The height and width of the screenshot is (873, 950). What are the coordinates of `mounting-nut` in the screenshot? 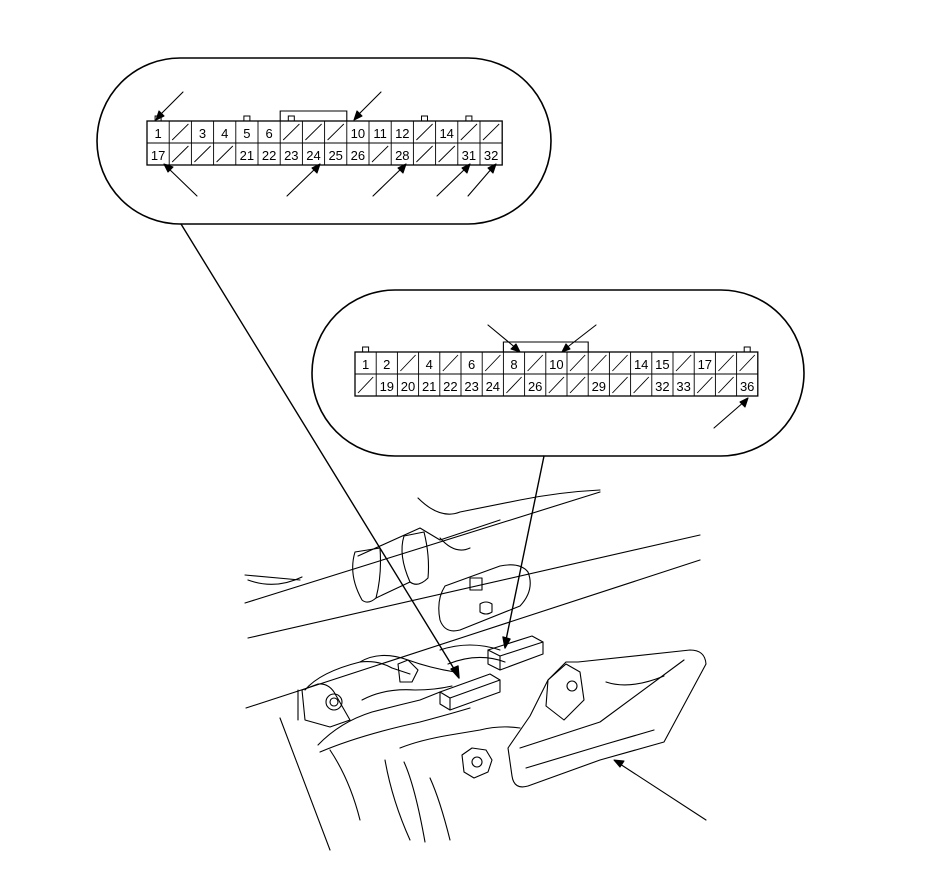 It's located at (477, 763).